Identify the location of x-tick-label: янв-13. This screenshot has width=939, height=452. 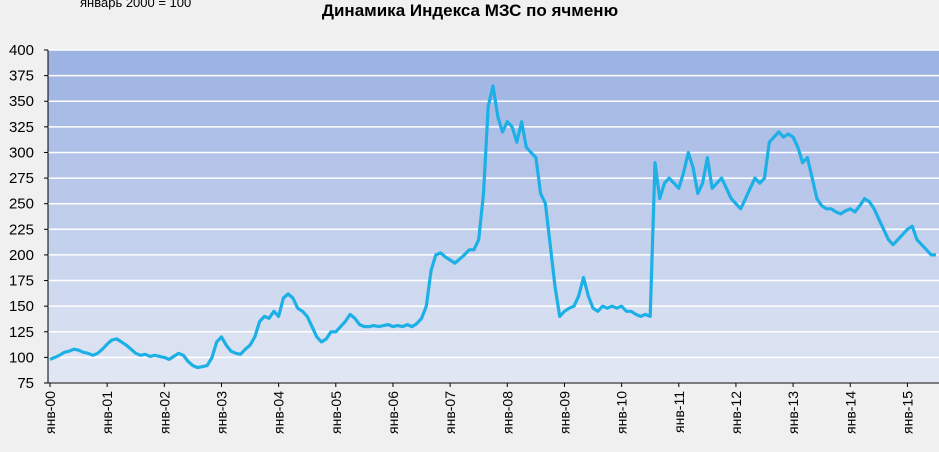
(793, 412).